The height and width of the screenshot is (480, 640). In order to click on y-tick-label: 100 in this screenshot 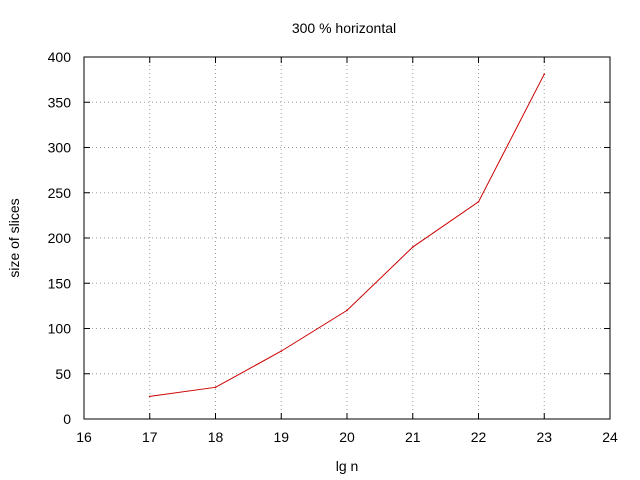, I will do `click(60, 329)`.